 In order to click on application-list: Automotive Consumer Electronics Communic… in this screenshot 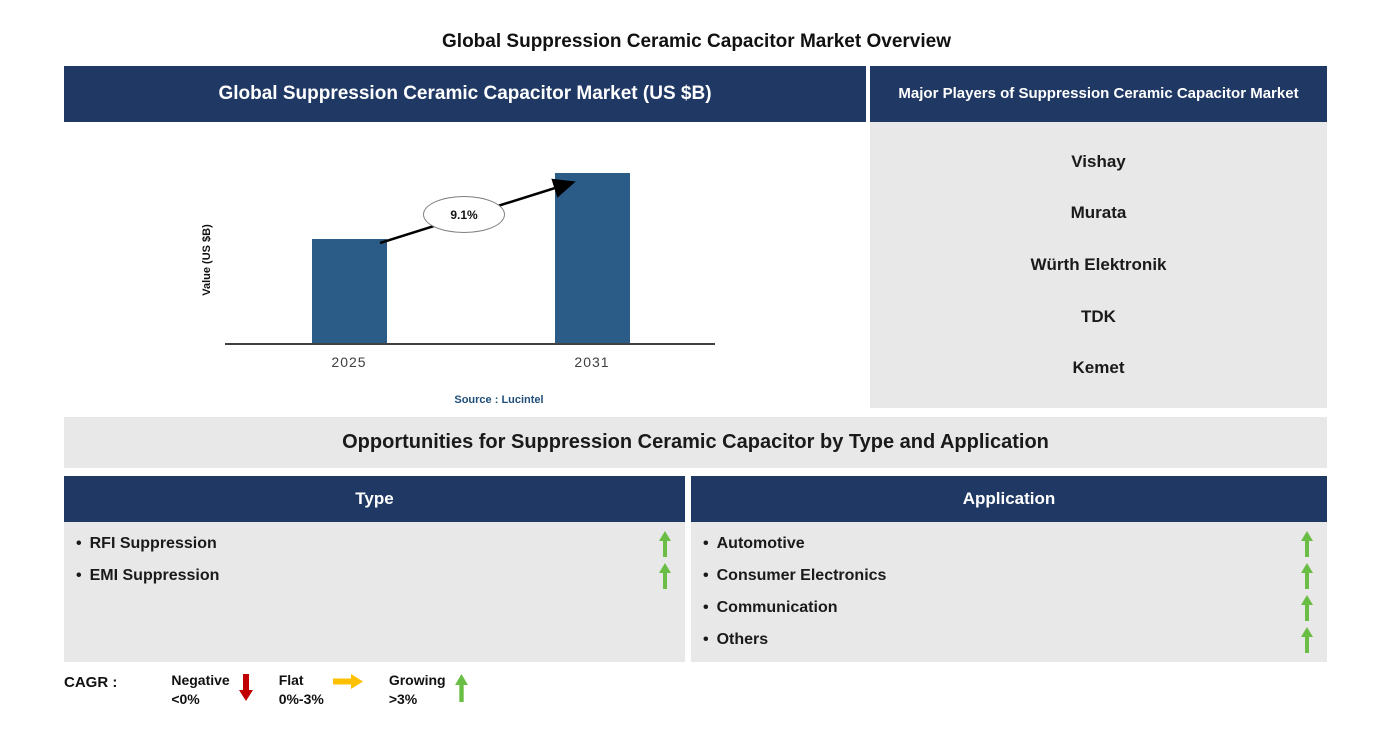, I will do `click(1009, 592)`.